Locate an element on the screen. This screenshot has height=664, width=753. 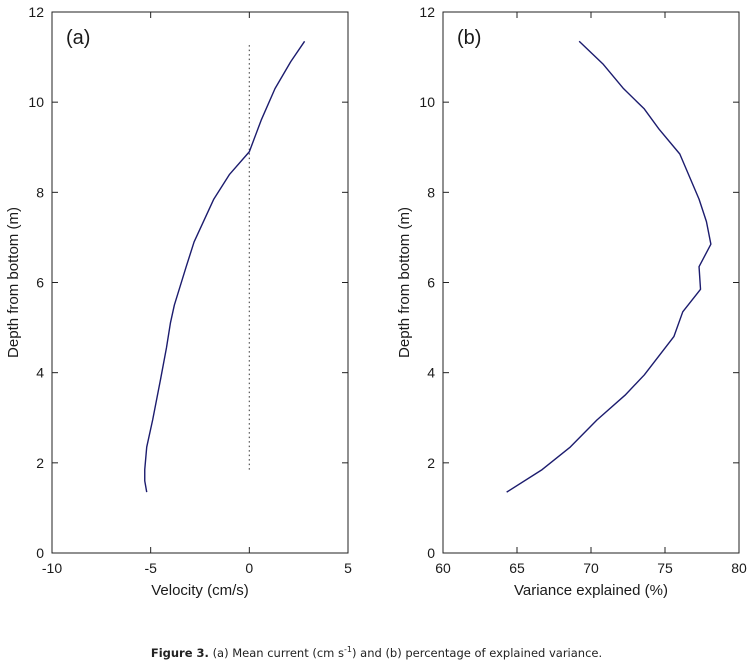
caption-superscript: -1 is located at coordinates (348, 649).